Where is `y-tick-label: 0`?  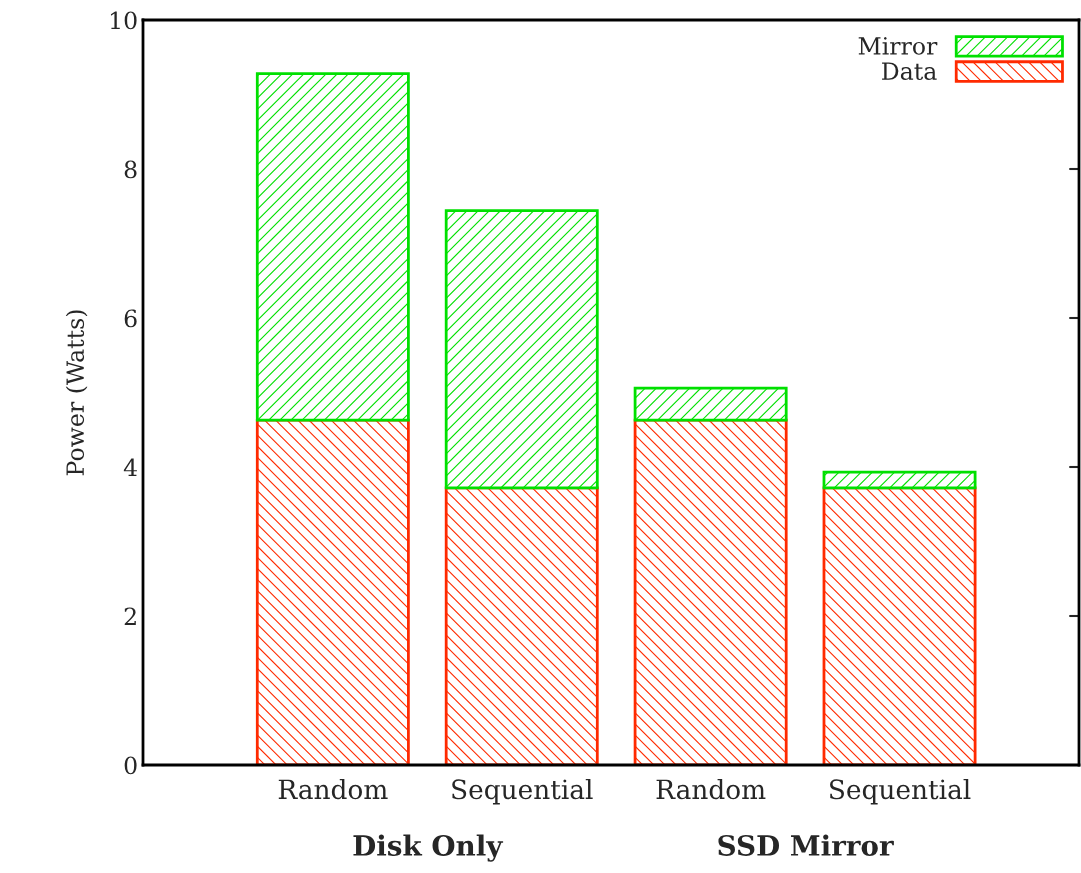
y-tick-label: 0 is located at coordinates (130, 765).